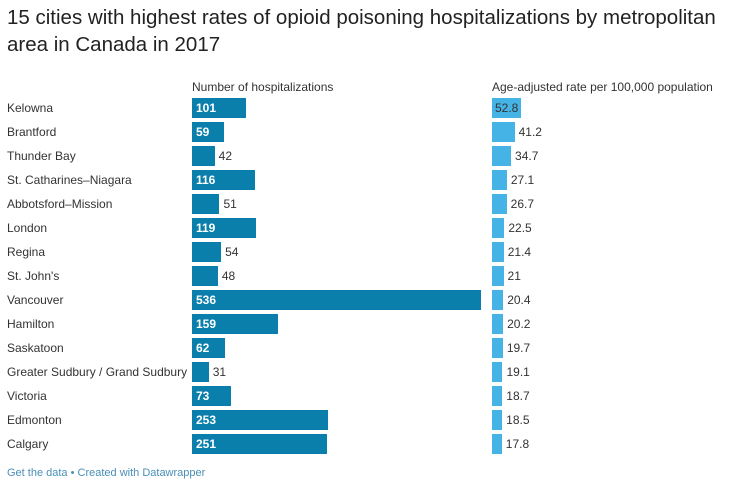 The width and height of the screenshot is (750, 486). Describe the element at coordinates (602, 87) in the screenshot. I see `column-header-rate: Age-adjusted rate per 100,000 population` at that location.